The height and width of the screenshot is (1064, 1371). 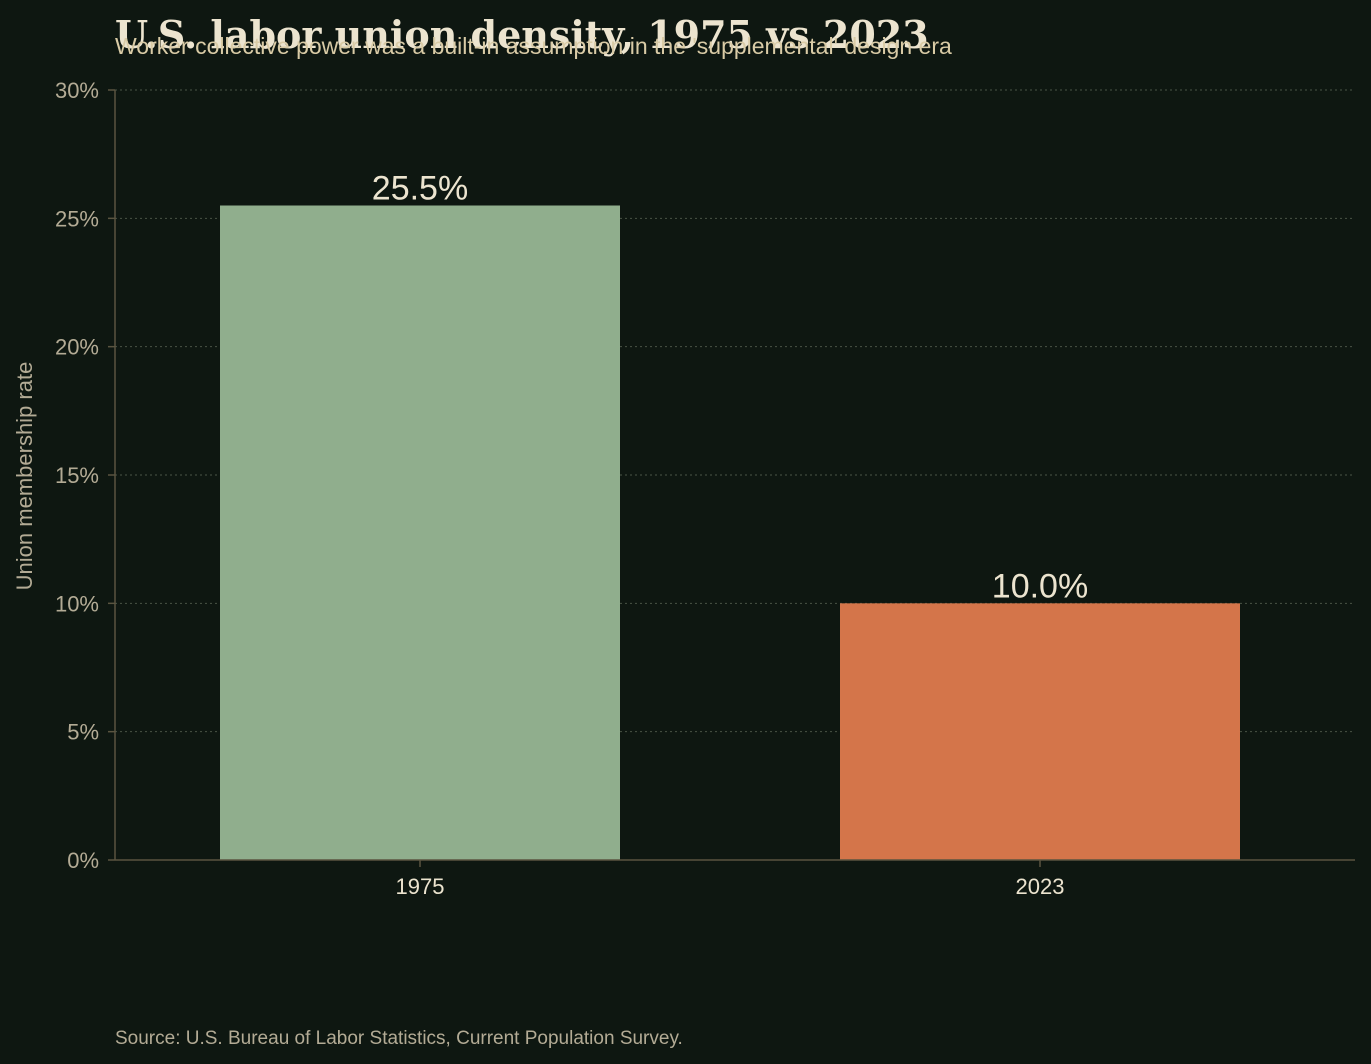 What do you see at coordinates (1040, 586) in the screenshot?
I see `data-label-2023: 10.0%` at bounding box center [1040, 586].